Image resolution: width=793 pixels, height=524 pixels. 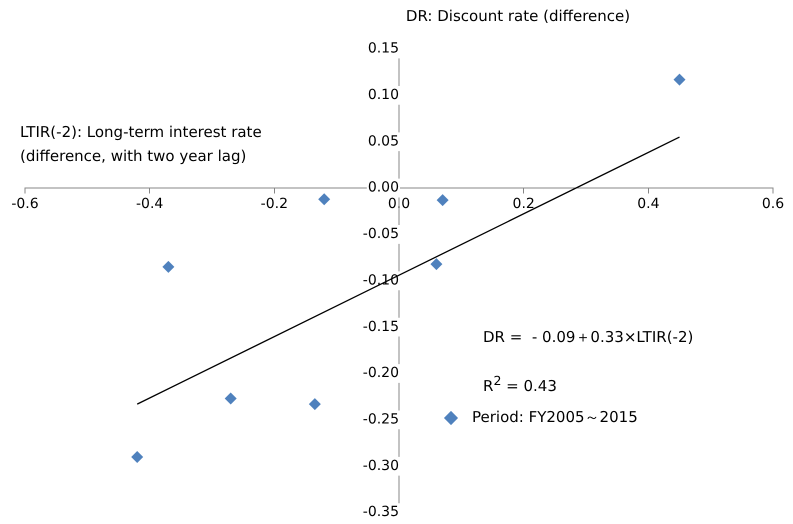 What do you see at coordinates (150, 204) in the screenshot?
I see `x-tick-label: -0.4` at bounding box center [150, 204].